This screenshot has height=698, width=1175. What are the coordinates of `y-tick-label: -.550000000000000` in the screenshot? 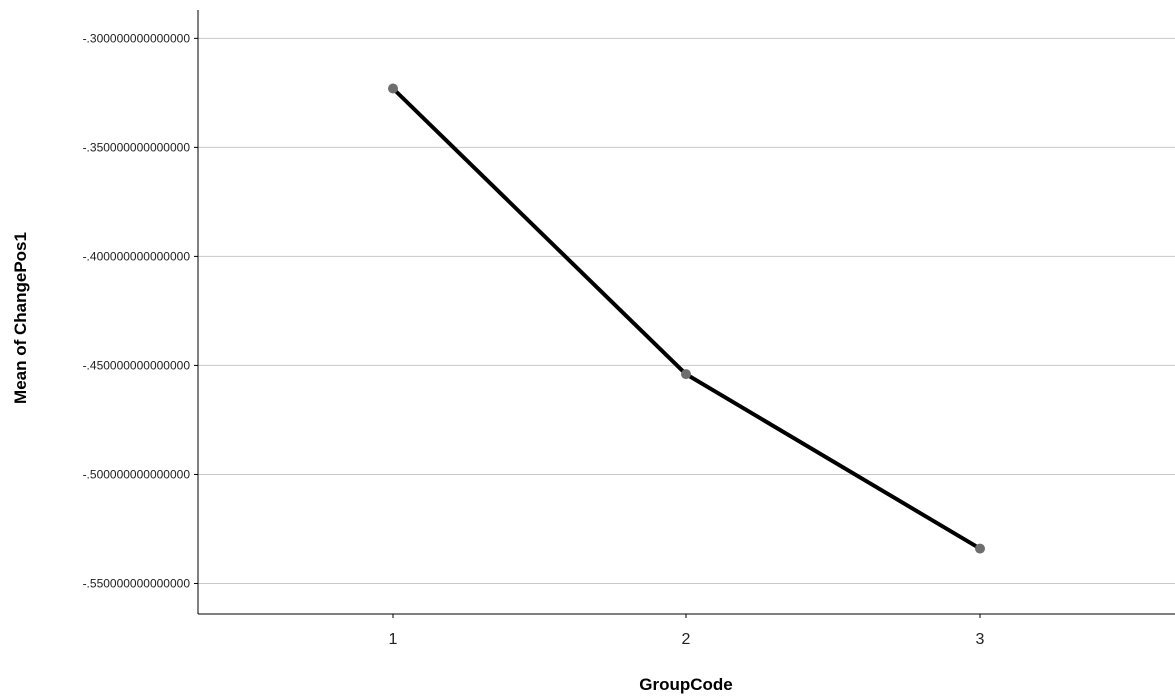 It's located at (137, 583).